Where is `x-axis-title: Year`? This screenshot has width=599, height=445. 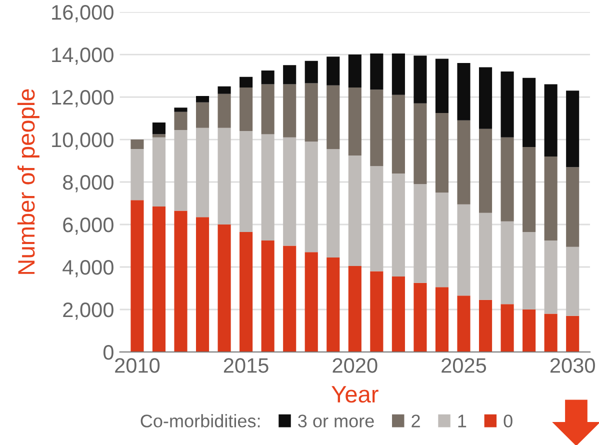 x-axis-title: Year is located at coordinates (355, 394).